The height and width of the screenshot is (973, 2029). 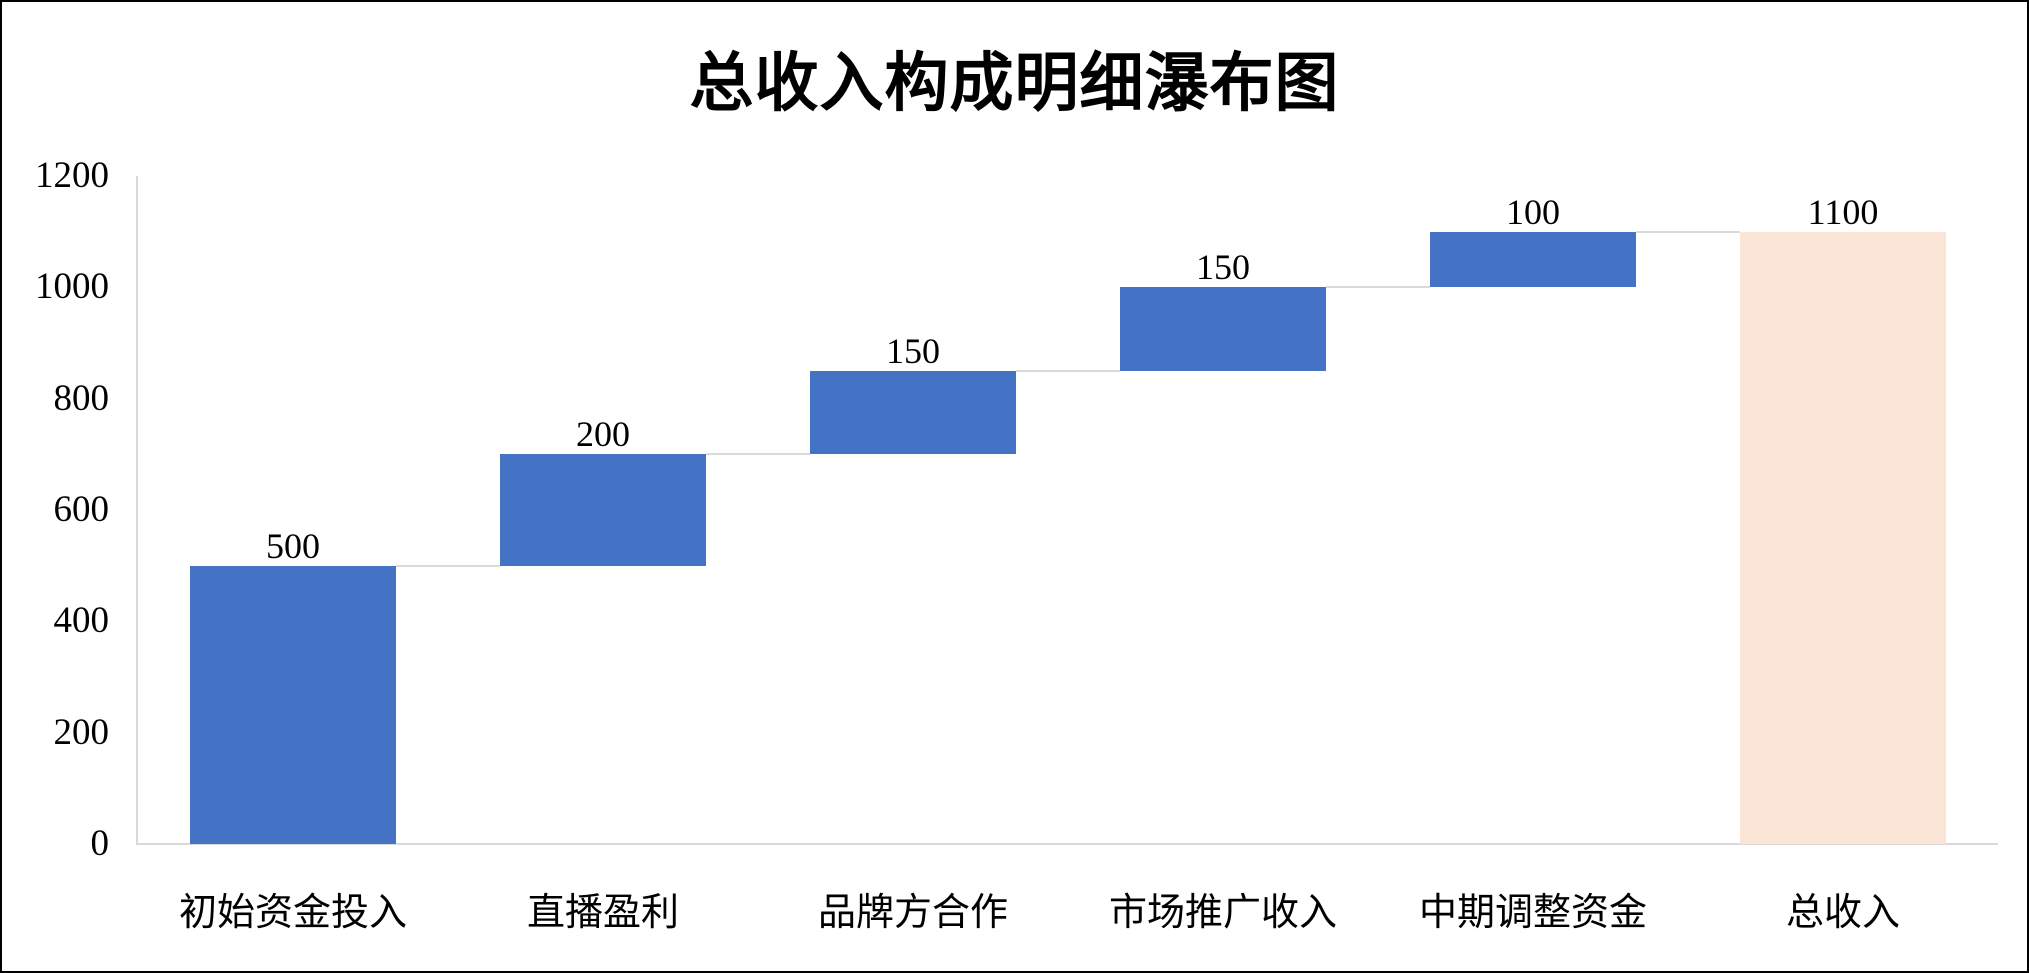 What do you see at coordinates (72, 175) in the screenshot?
I see `y-tick-label: 1200` at bounding box center [72, 175].